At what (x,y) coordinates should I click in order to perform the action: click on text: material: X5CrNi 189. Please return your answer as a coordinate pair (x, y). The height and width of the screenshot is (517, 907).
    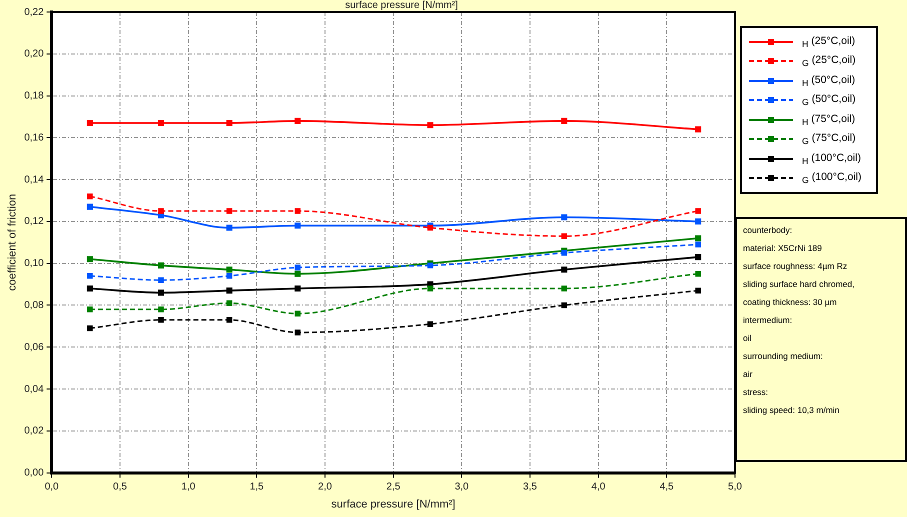
    Looking at the image, I should click on (783, 248).